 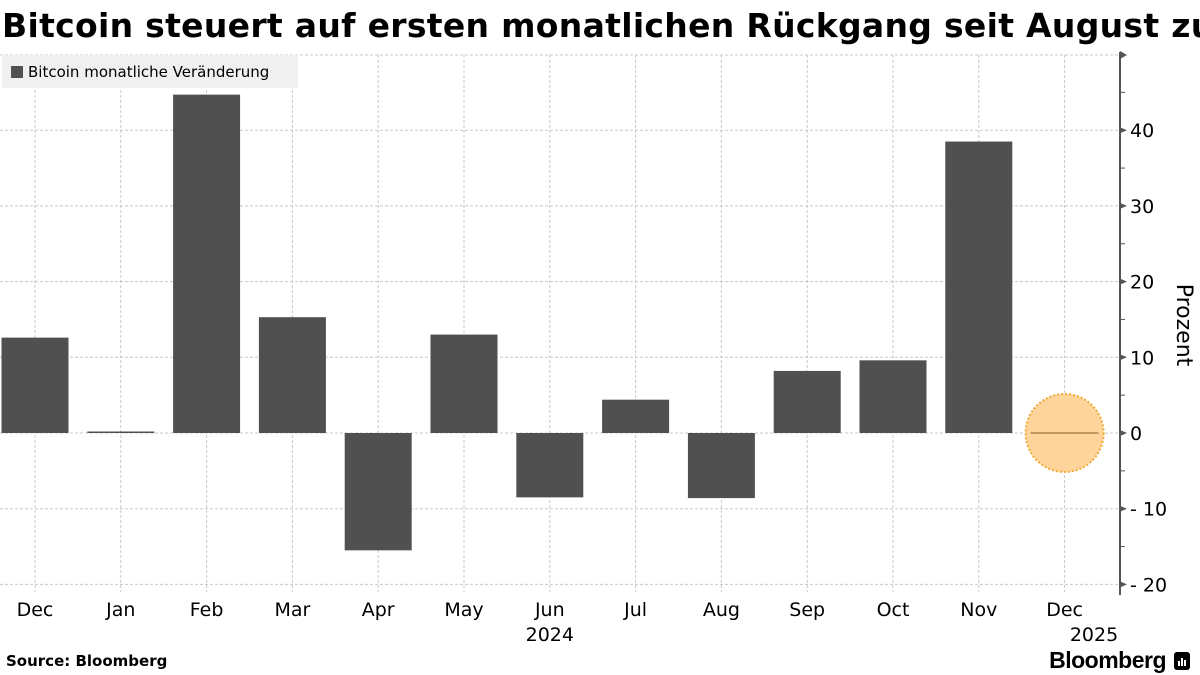 I want to click on y-tick-label: - 20, so click(x=1148, y=585).